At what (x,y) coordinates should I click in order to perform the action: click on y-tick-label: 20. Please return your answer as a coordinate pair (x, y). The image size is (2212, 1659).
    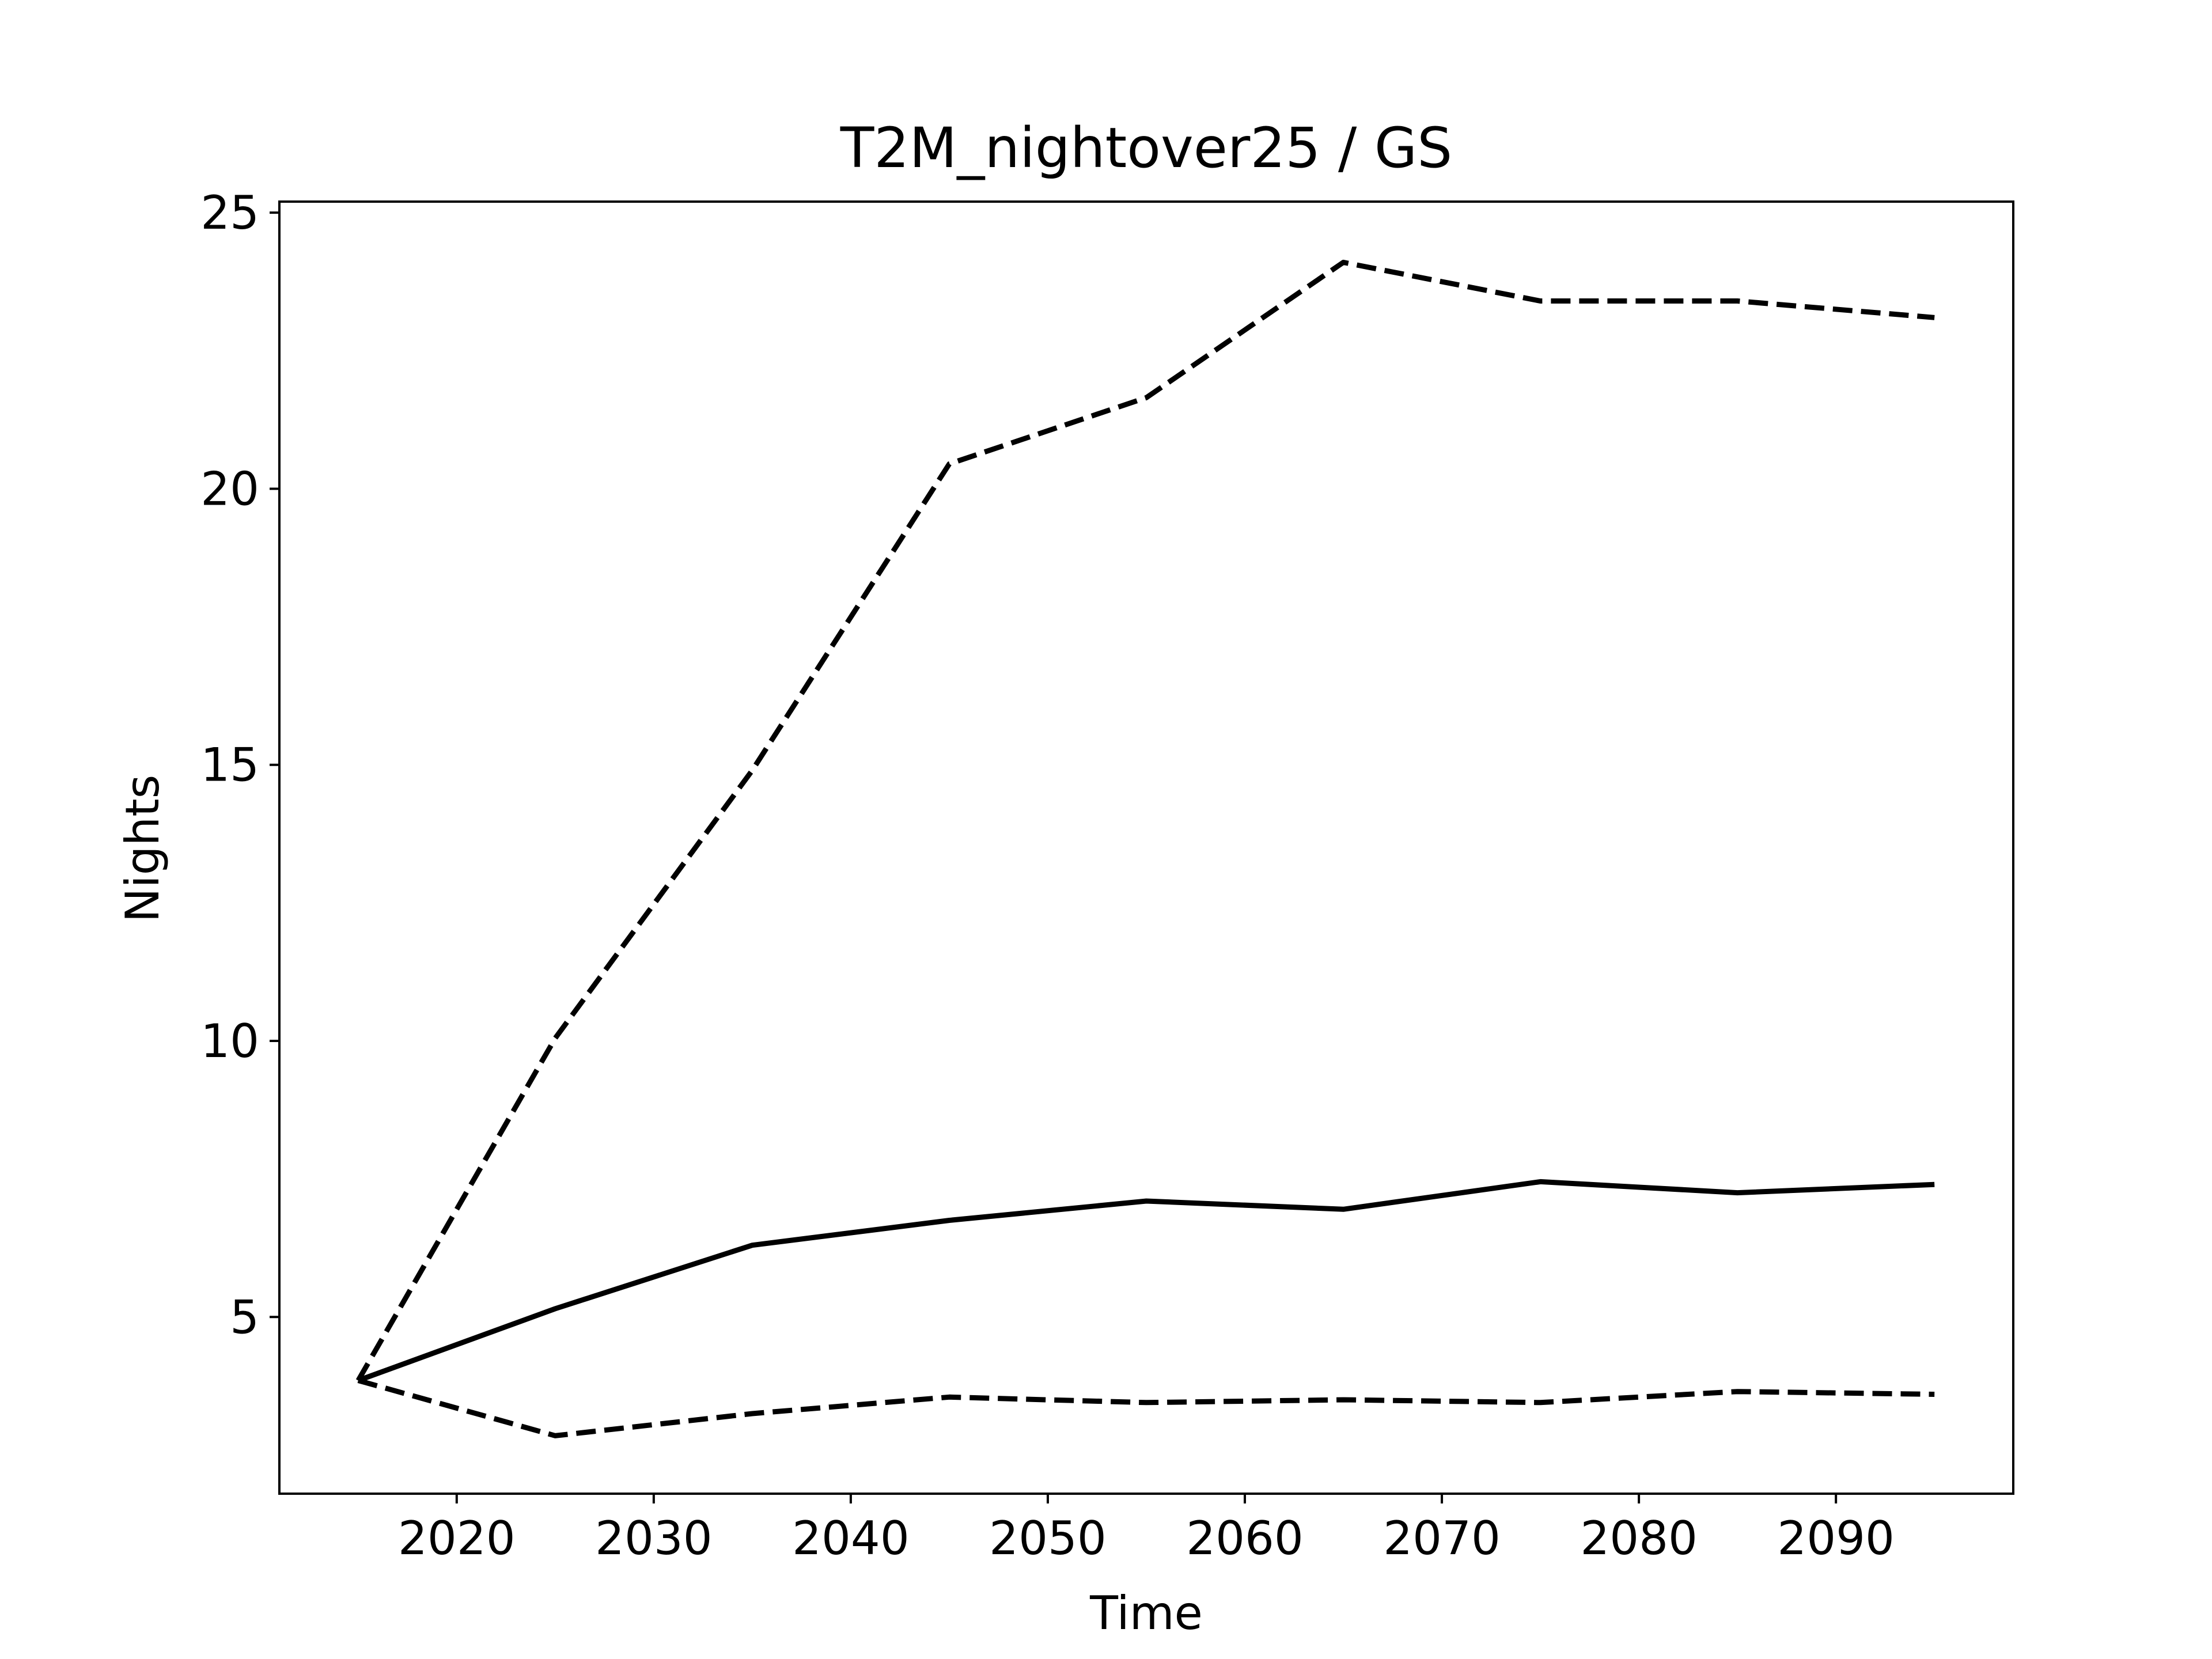
    Looking at the image, I should click on (229, 489).